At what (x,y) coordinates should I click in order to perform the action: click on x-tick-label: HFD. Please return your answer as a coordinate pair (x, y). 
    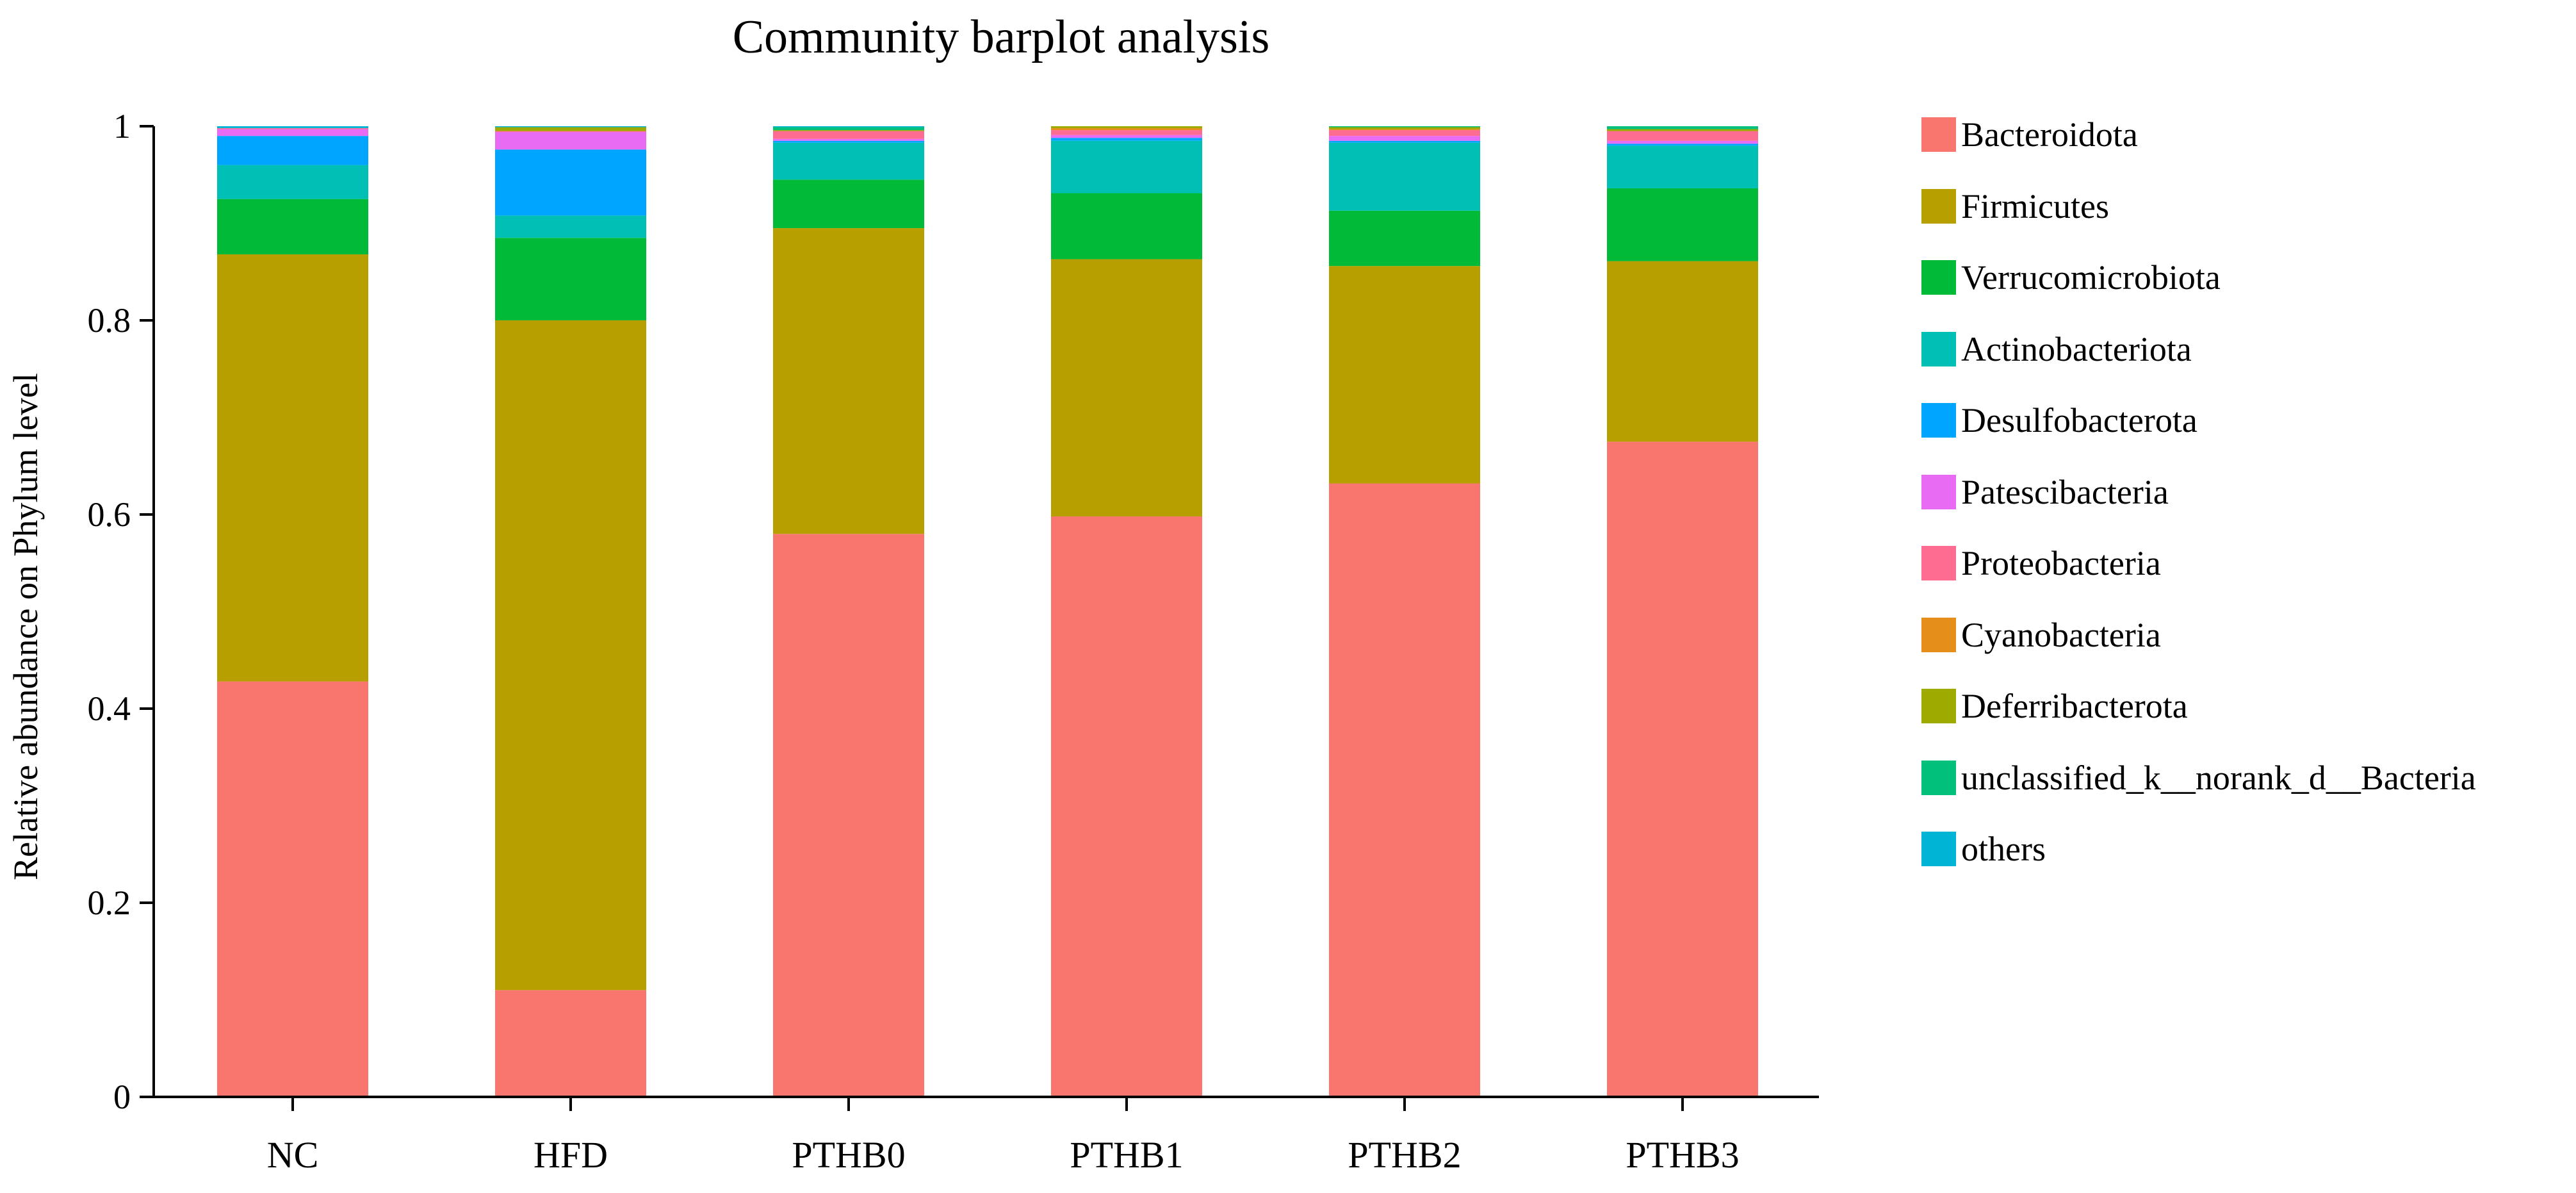
    Looking at the image, I should click on (571, 1155).